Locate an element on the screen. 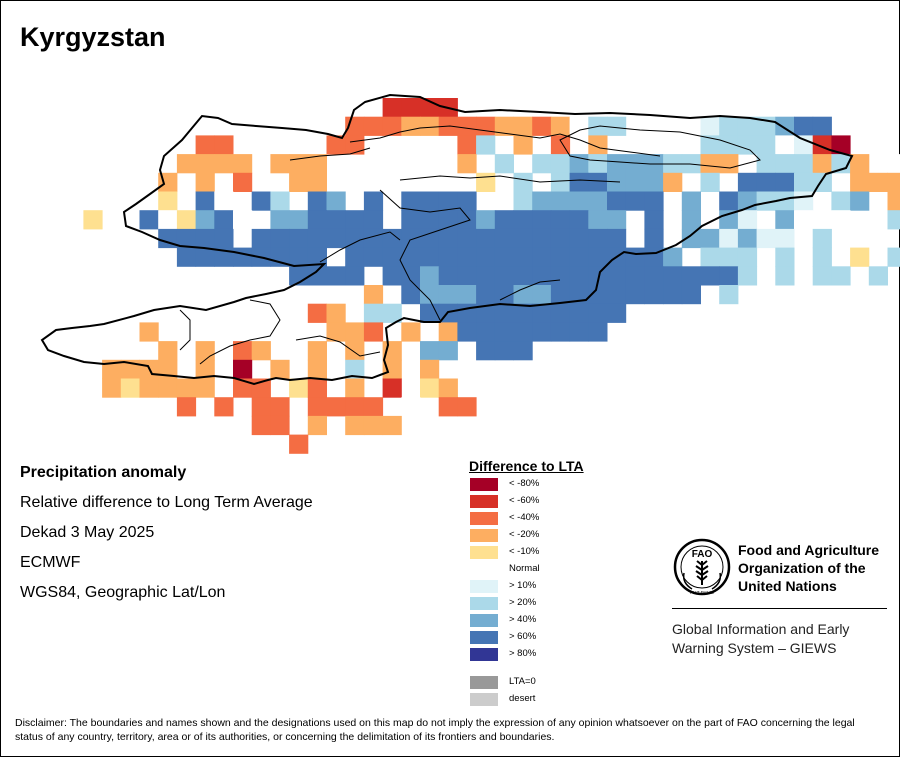 The height and width of the screenshot is (757, 900). legend-label: > 80% is located at coordinates (523, 653).